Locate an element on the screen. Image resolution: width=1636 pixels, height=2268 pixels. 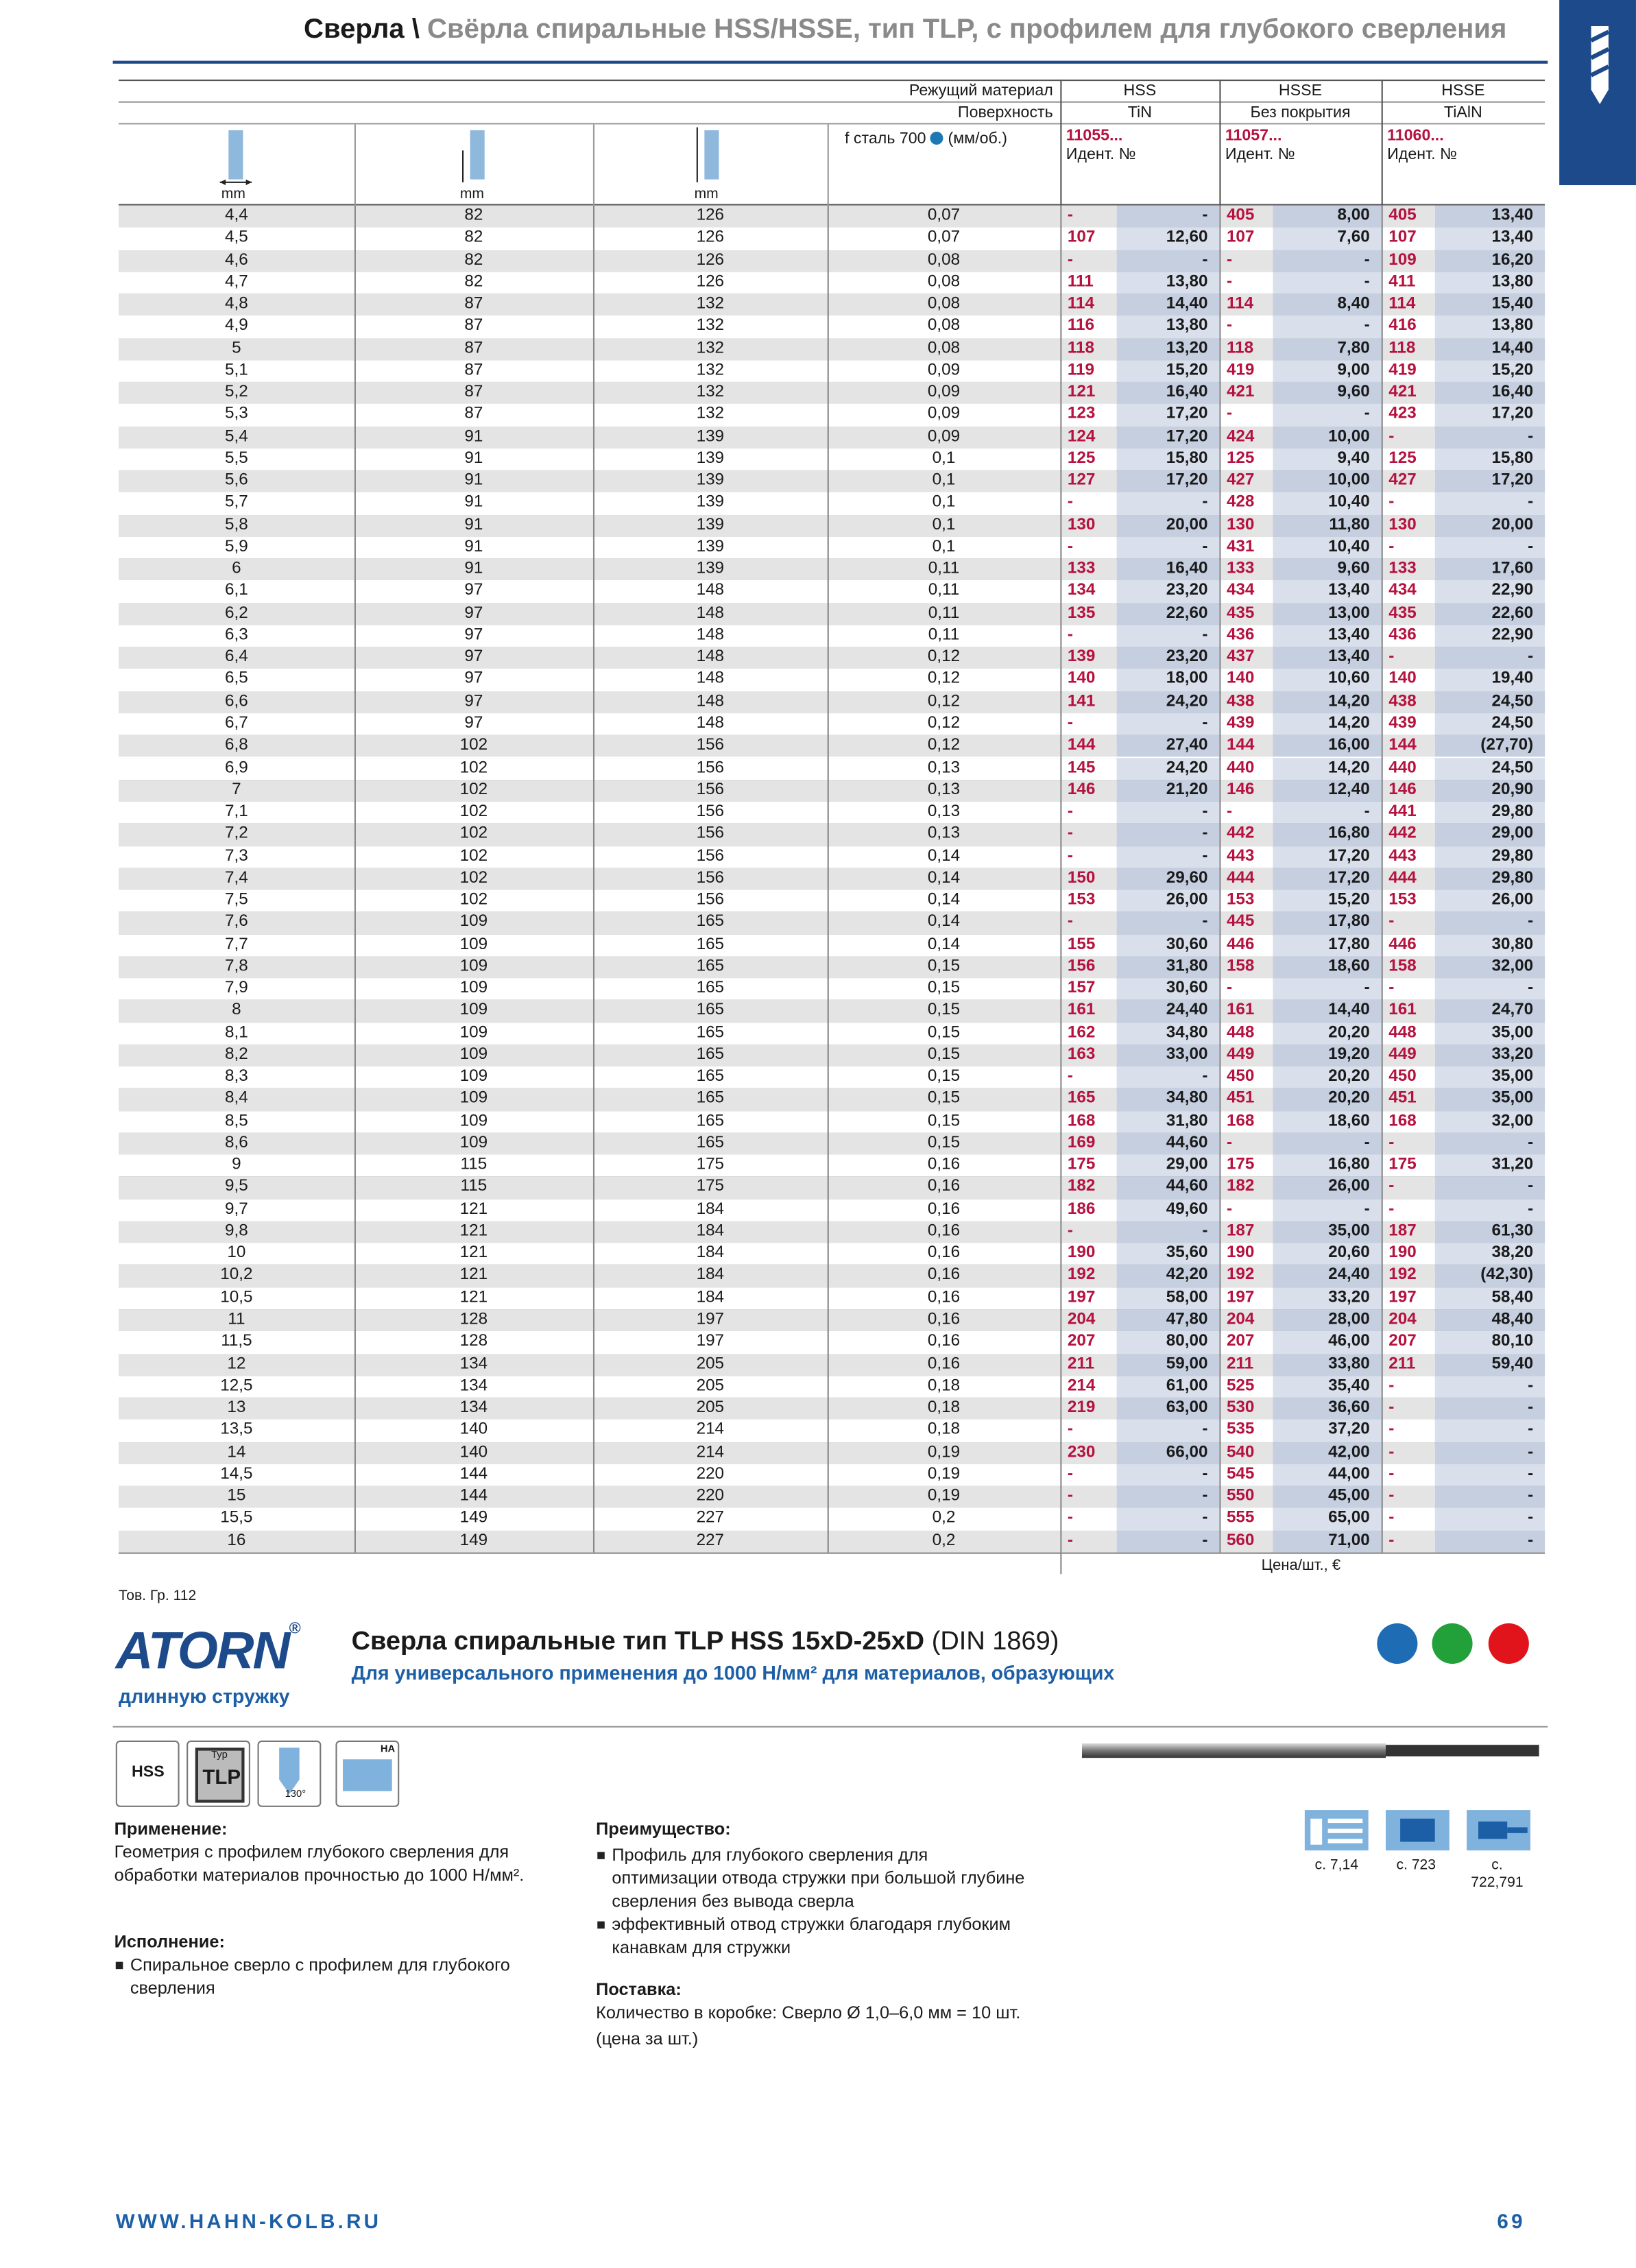
badge-text: Typ is located at coordinates (219, 1756).